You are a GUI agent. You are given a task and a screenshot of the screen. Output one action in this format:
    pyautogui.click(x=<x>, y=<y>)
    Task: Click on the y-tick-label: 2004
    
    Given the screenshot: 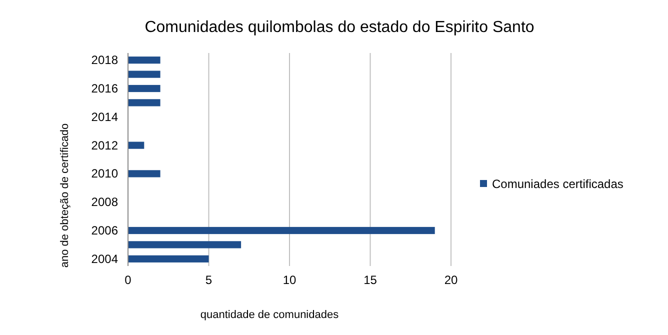 What is the action you would take?
    pyautogui.click(x=104, y=259)
    